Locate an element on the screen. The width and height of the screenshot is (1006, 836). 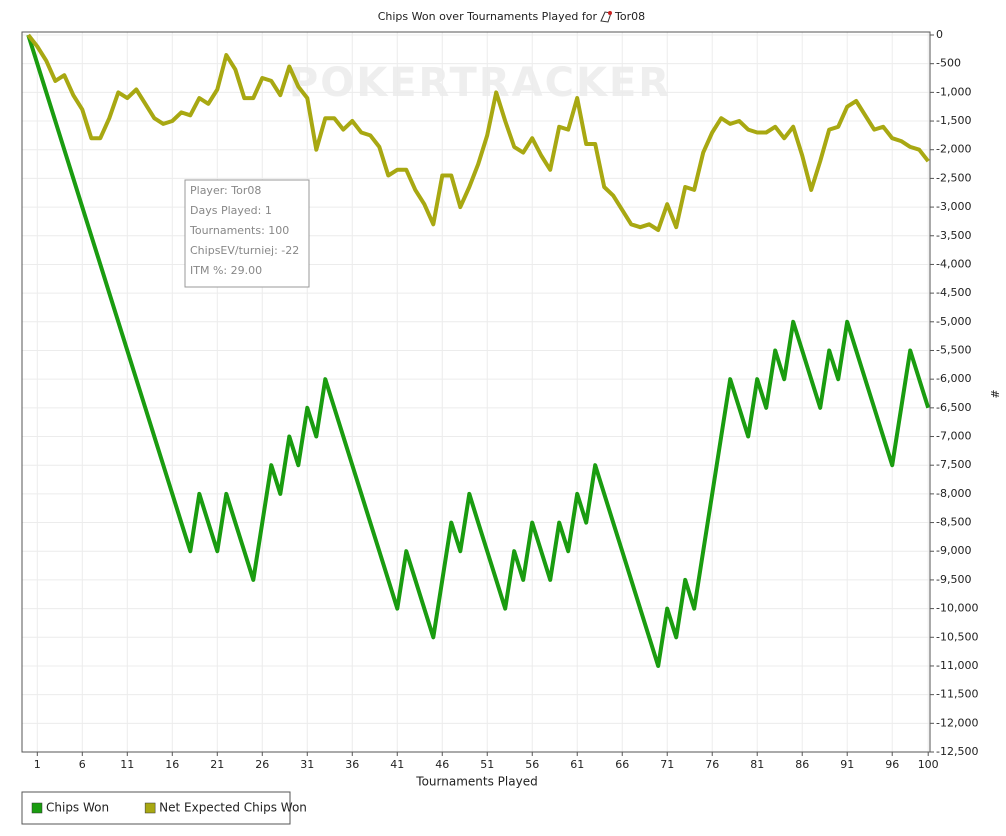
y-tick-label: -5,000 is located at coordinates (953, 321).